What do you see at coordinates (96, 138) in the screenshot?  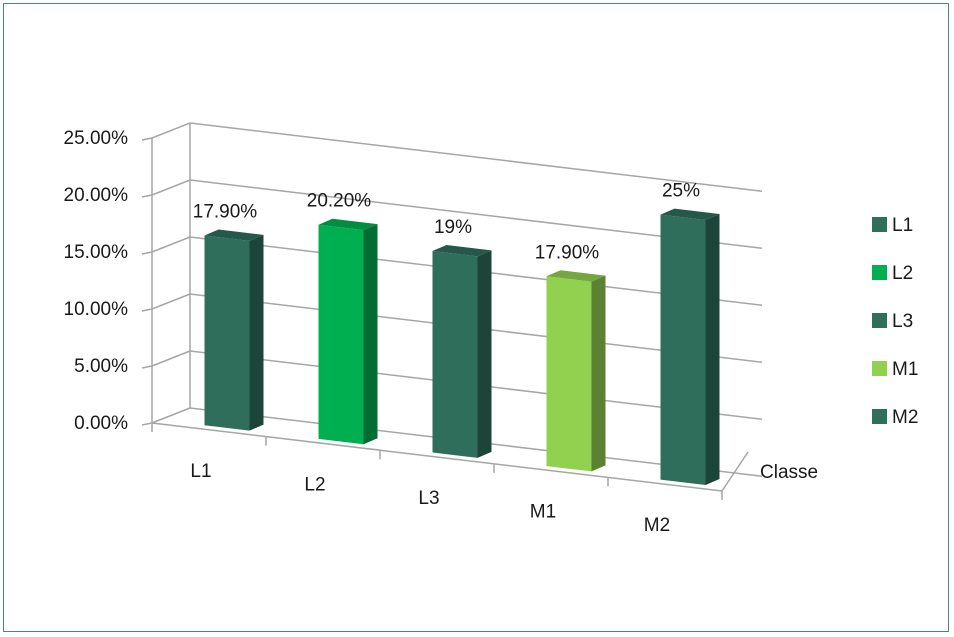 I see `y-tick-label: 25.00%` at bounding box center [96, 138].